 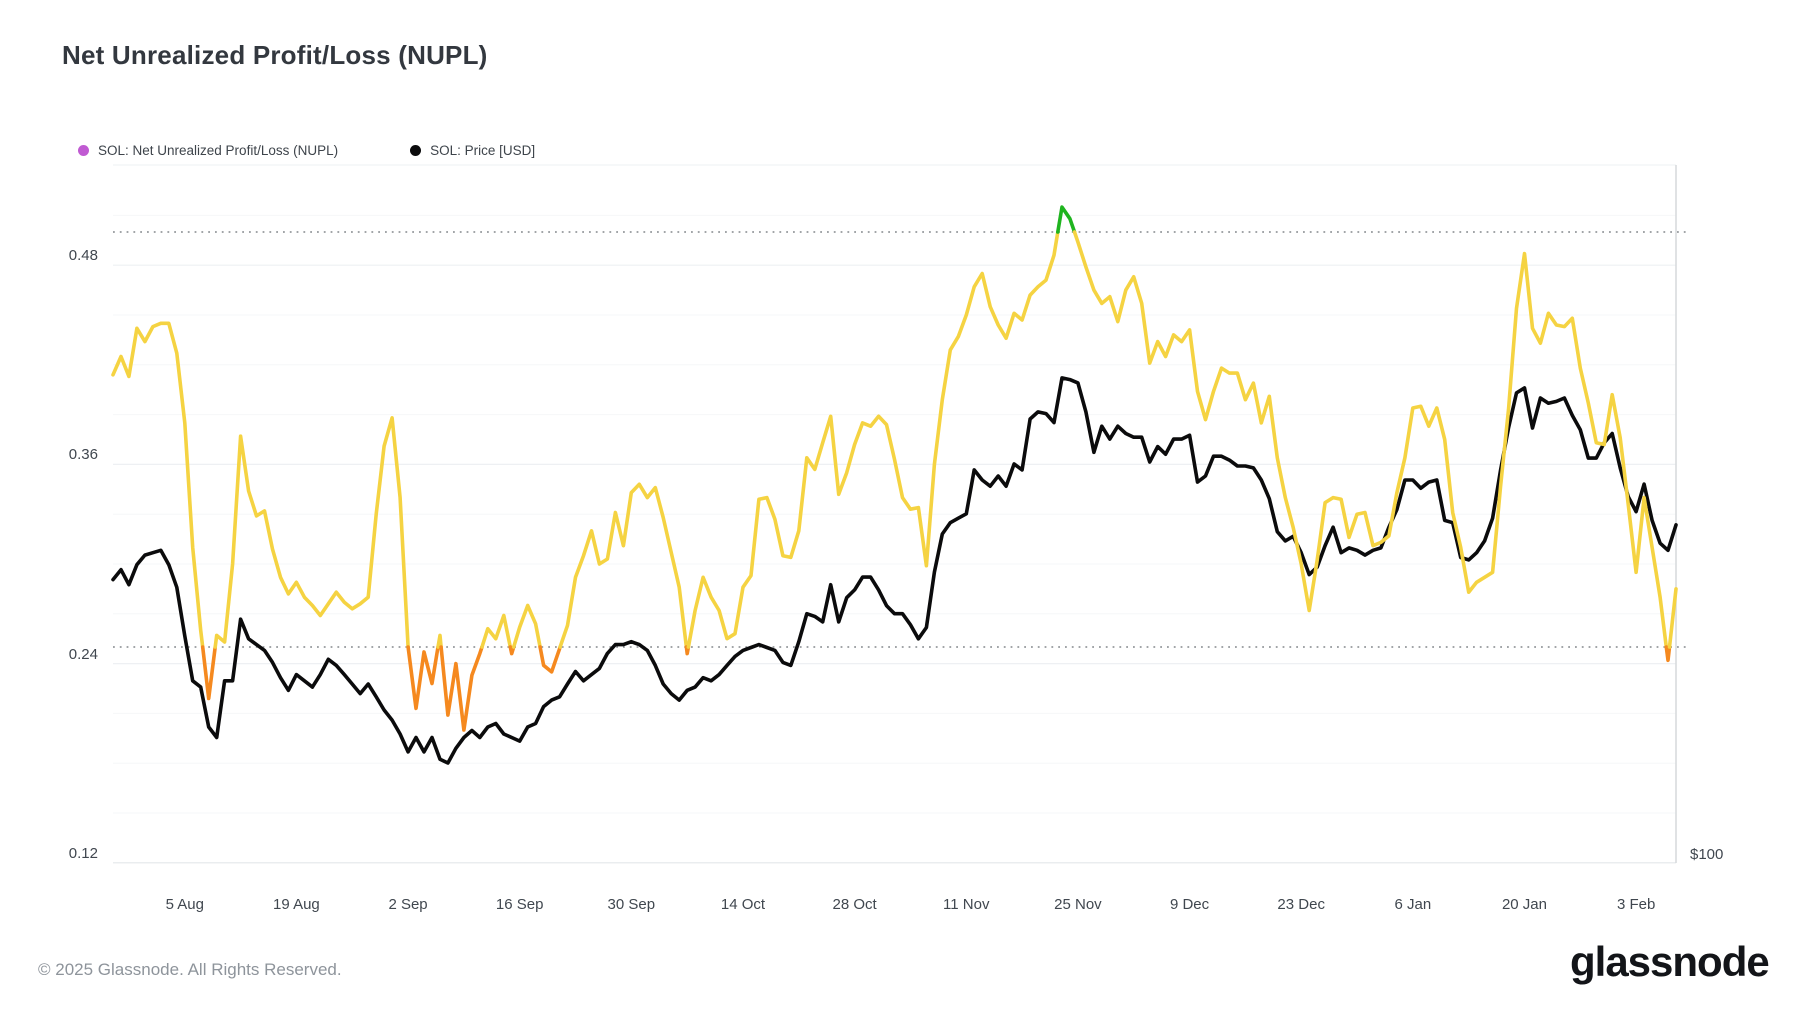 I want to click on legend-item-nupl: SOL: Net Unrealized Profit/Loss (NUPL), so click(x=208, y=150).